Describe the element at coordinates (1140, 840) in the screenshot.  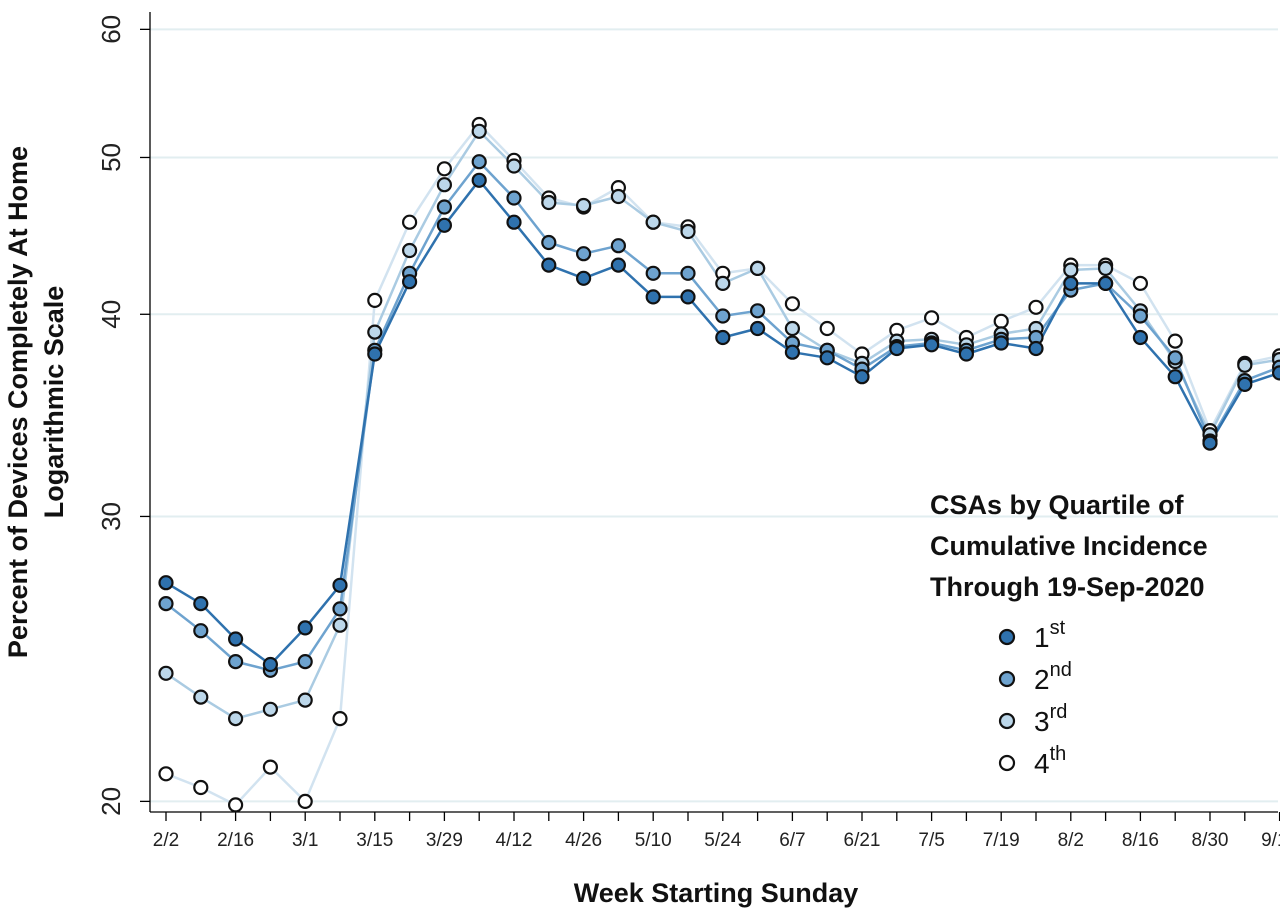
I see `x-tick-label: 8/16` at that location.